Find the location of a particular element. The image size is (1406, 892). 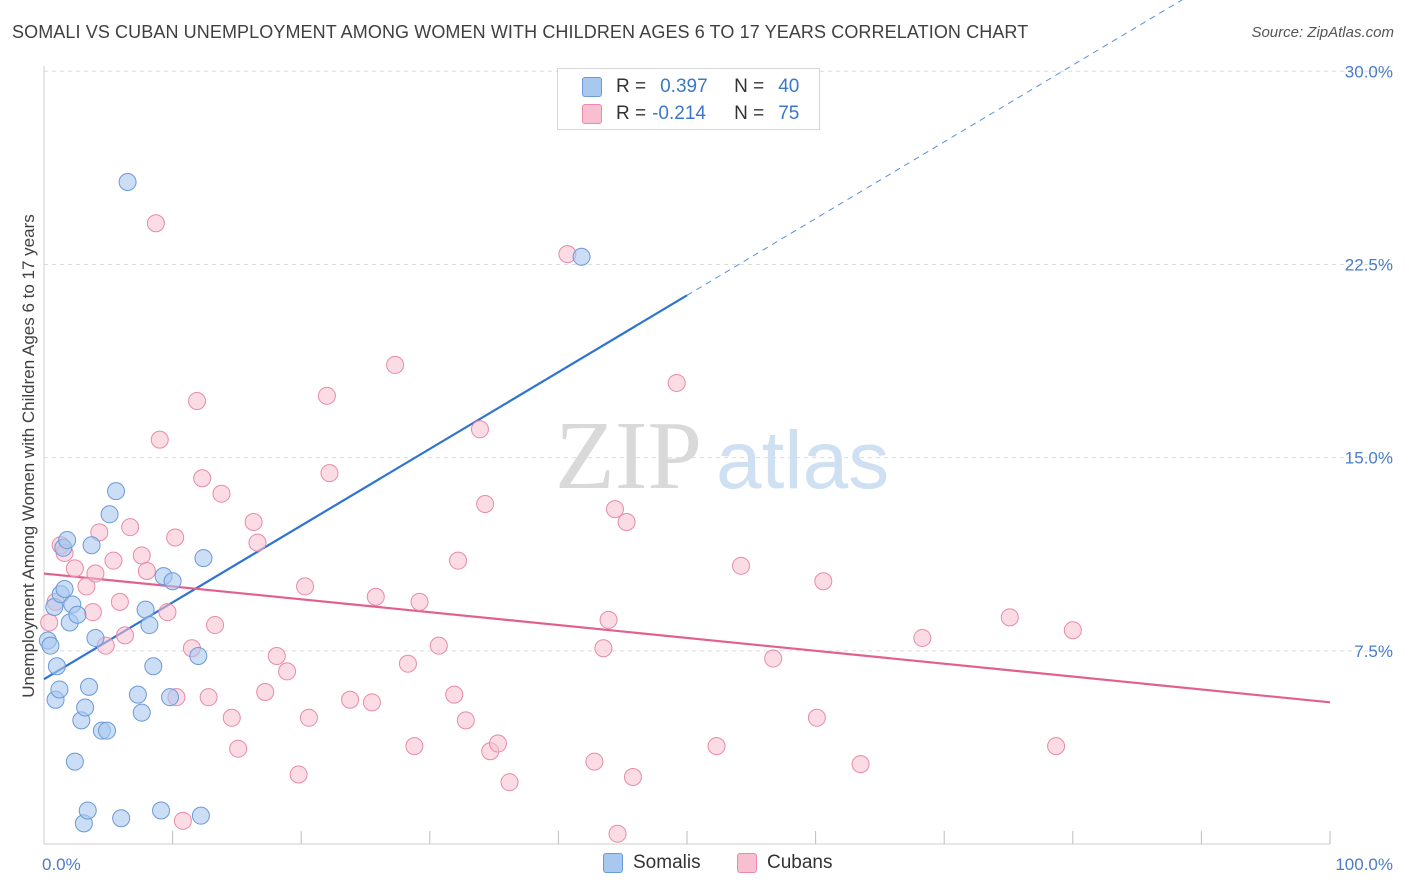

legend-item-cubans: Cubans is located at coordinates (785, 863).